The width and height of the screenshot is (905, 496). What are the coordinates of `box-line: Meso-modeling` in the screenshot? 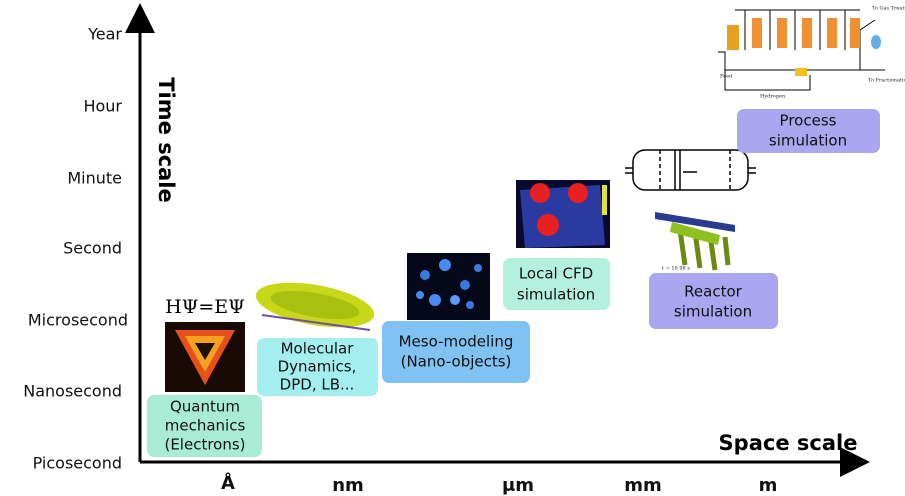 It's located at (456, 342).